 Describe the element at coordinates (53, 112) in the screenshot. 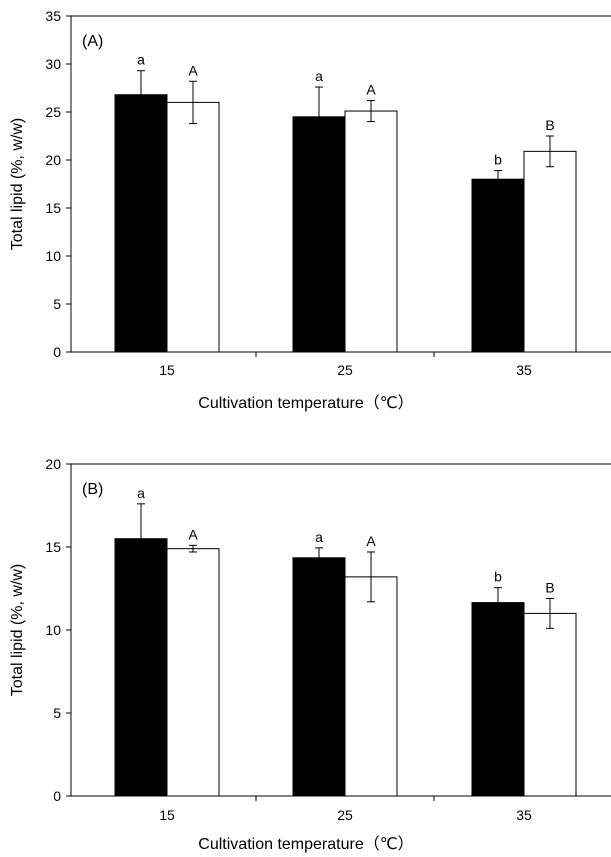

I see `y-tick-label: 25` at that location.